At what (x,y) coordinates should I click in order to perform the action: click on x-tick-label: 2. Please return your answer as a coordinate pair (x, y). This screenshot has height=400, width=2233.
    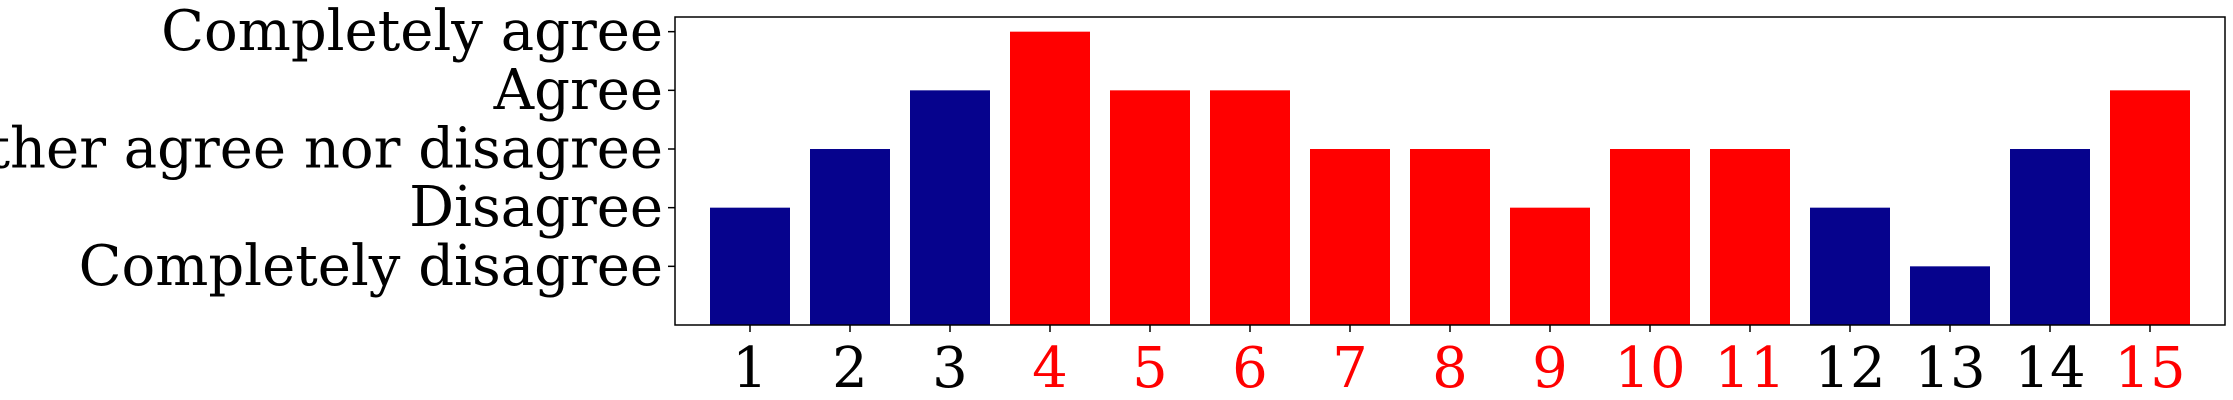
    Looking at the image, I should click on (850, 368).